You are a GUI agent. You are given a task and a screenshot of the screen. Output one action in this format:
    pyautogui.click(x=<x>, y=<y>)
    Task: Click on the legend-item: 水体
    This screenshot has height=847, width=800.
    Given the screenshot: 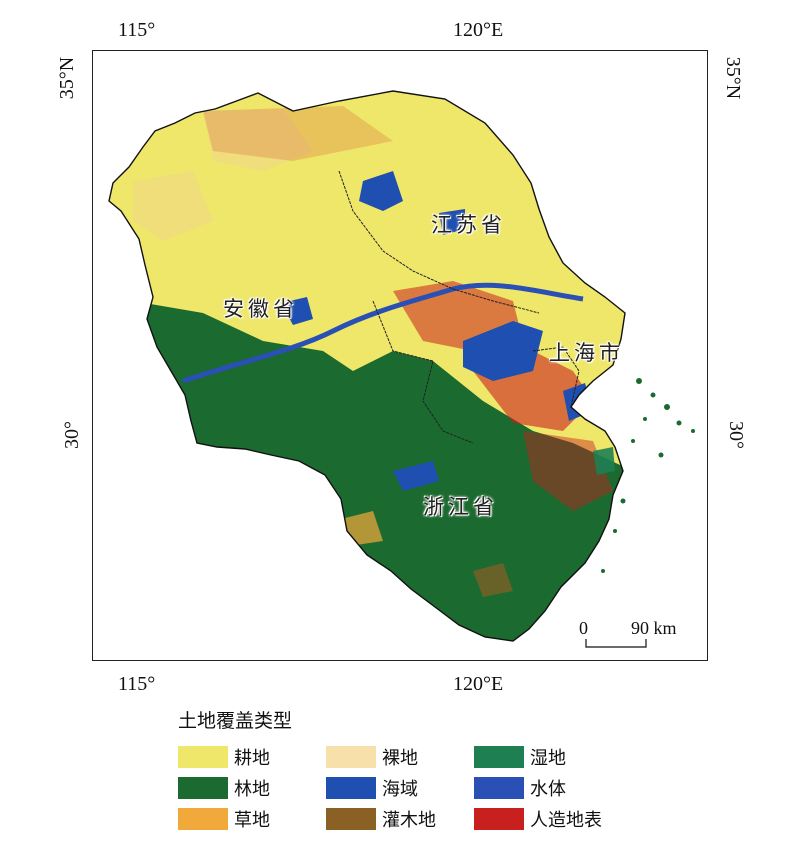 What is the action you would take?
    pyautogui.click(x=549, y=788)
    